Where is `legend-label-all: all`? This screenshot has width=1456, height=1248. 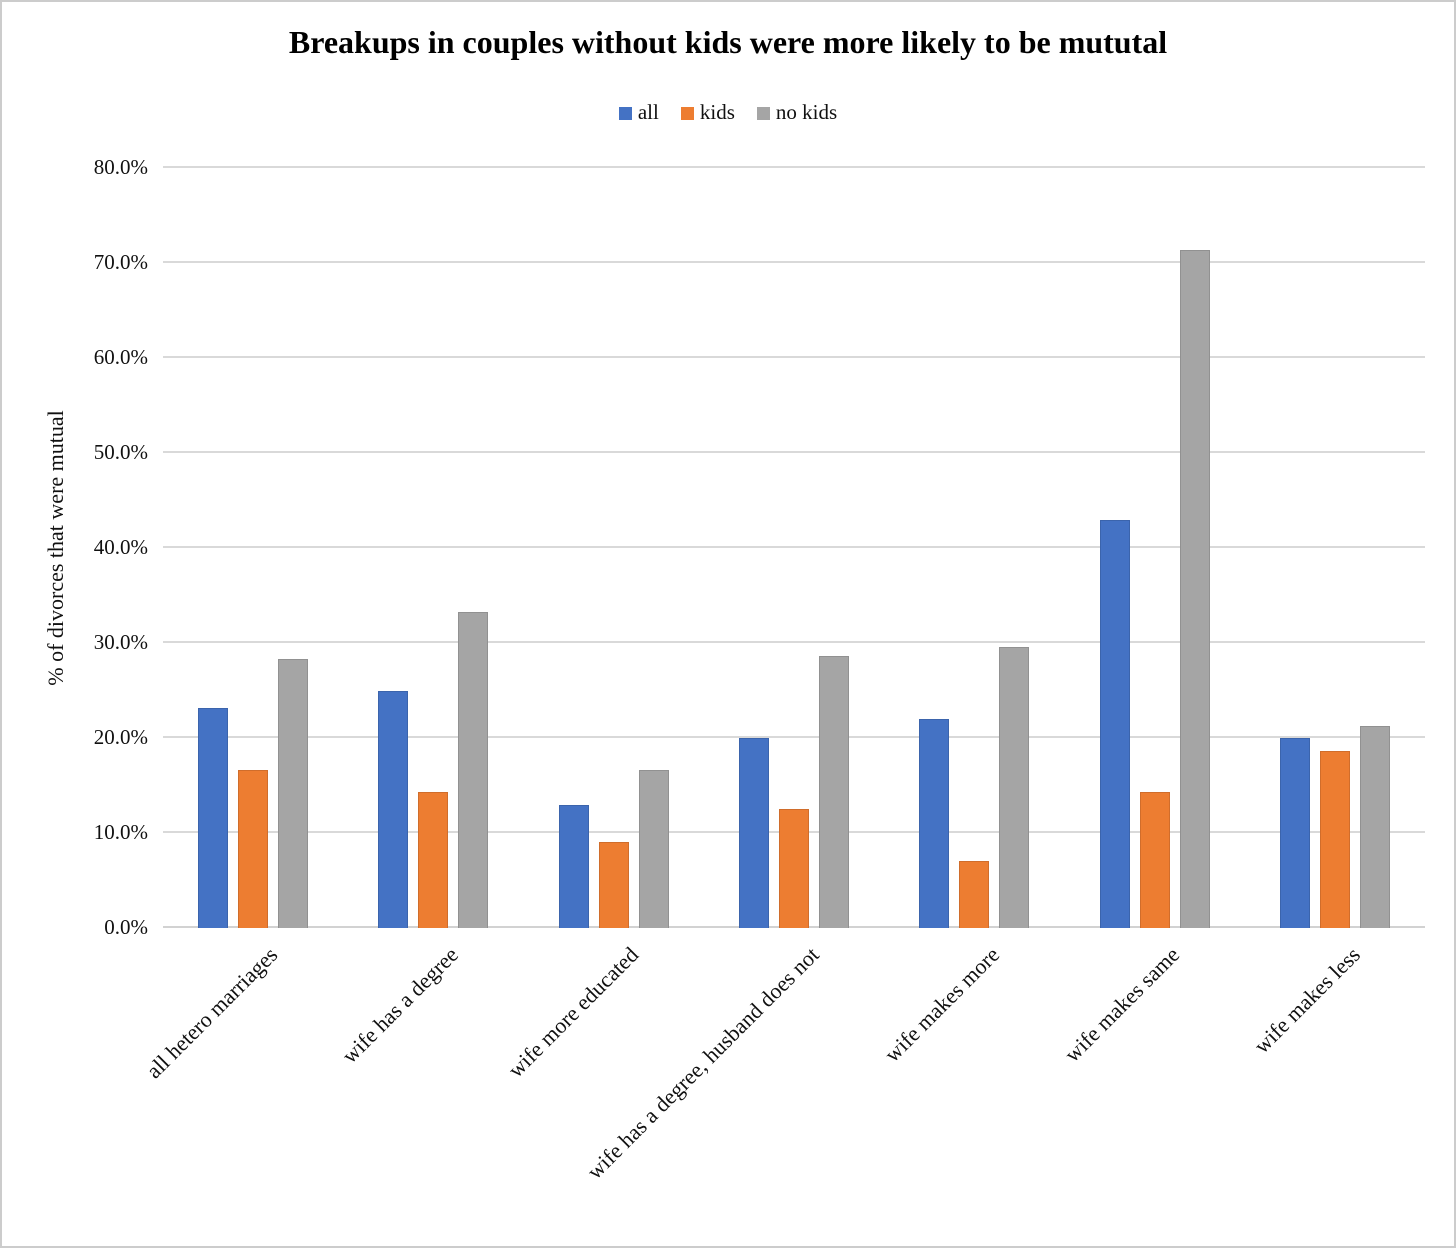 legend-label-all: all is located at coordinates (648, 112).